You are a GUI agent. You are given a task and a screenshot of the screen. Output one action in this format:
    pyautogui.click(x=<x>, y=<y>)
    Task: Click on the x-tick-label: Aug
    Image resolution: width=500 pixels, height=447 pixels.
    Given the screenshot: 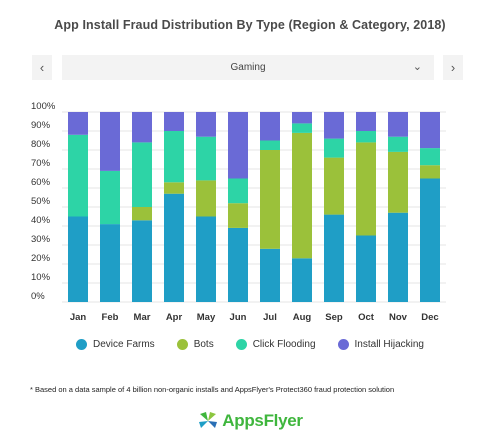 What is the action you would take?
    pyautogui.click(x=302, y=317)
    